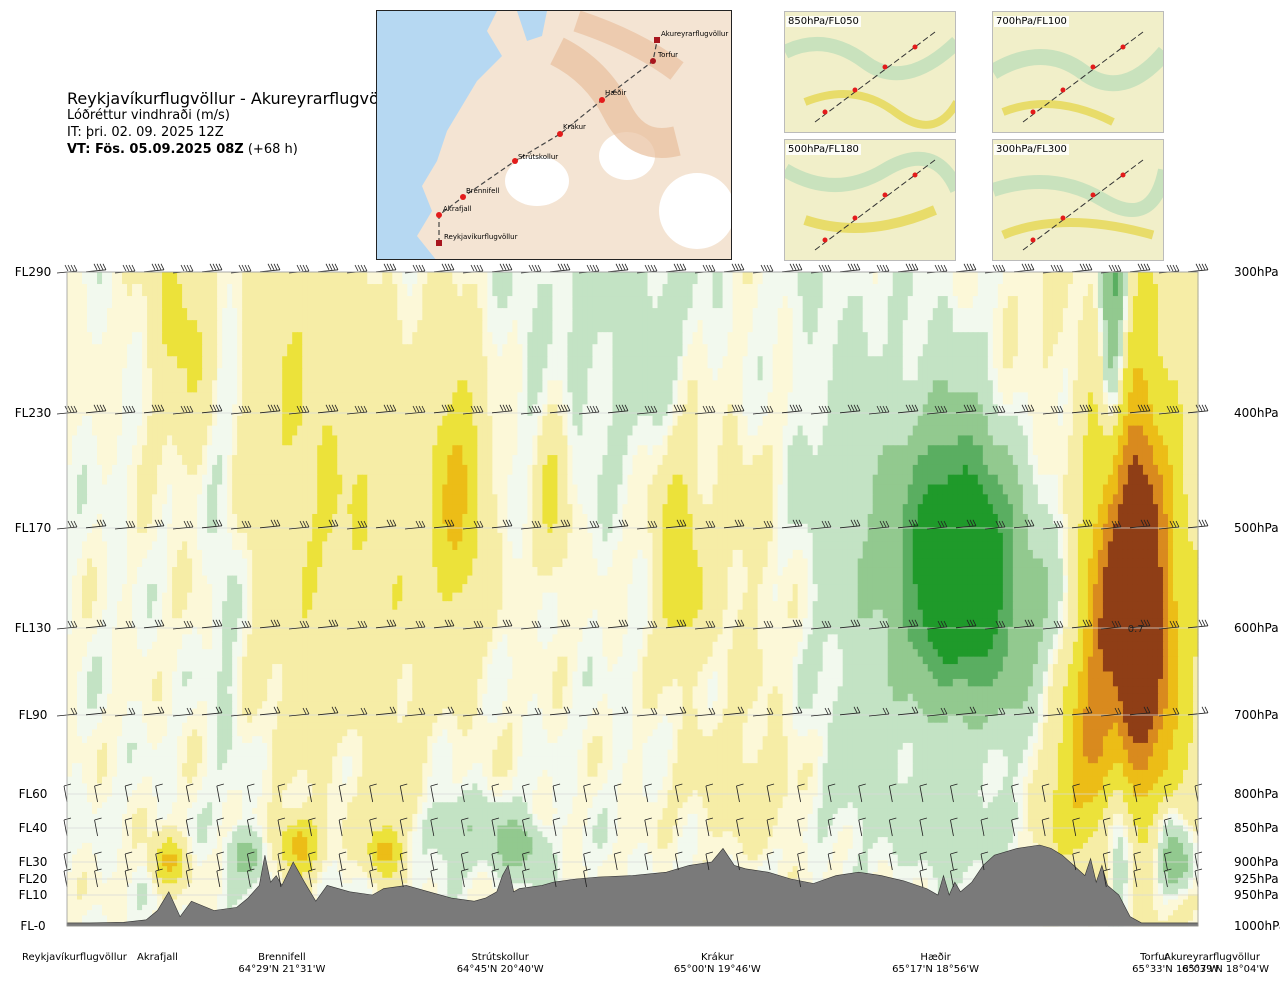 The image size is (1280, 981). What do you see at coordinates (1078, 200) in the screenshot?
I see `thumbnail-300hpa: 300hPa/FL300` at bounding box center [1078, 200].